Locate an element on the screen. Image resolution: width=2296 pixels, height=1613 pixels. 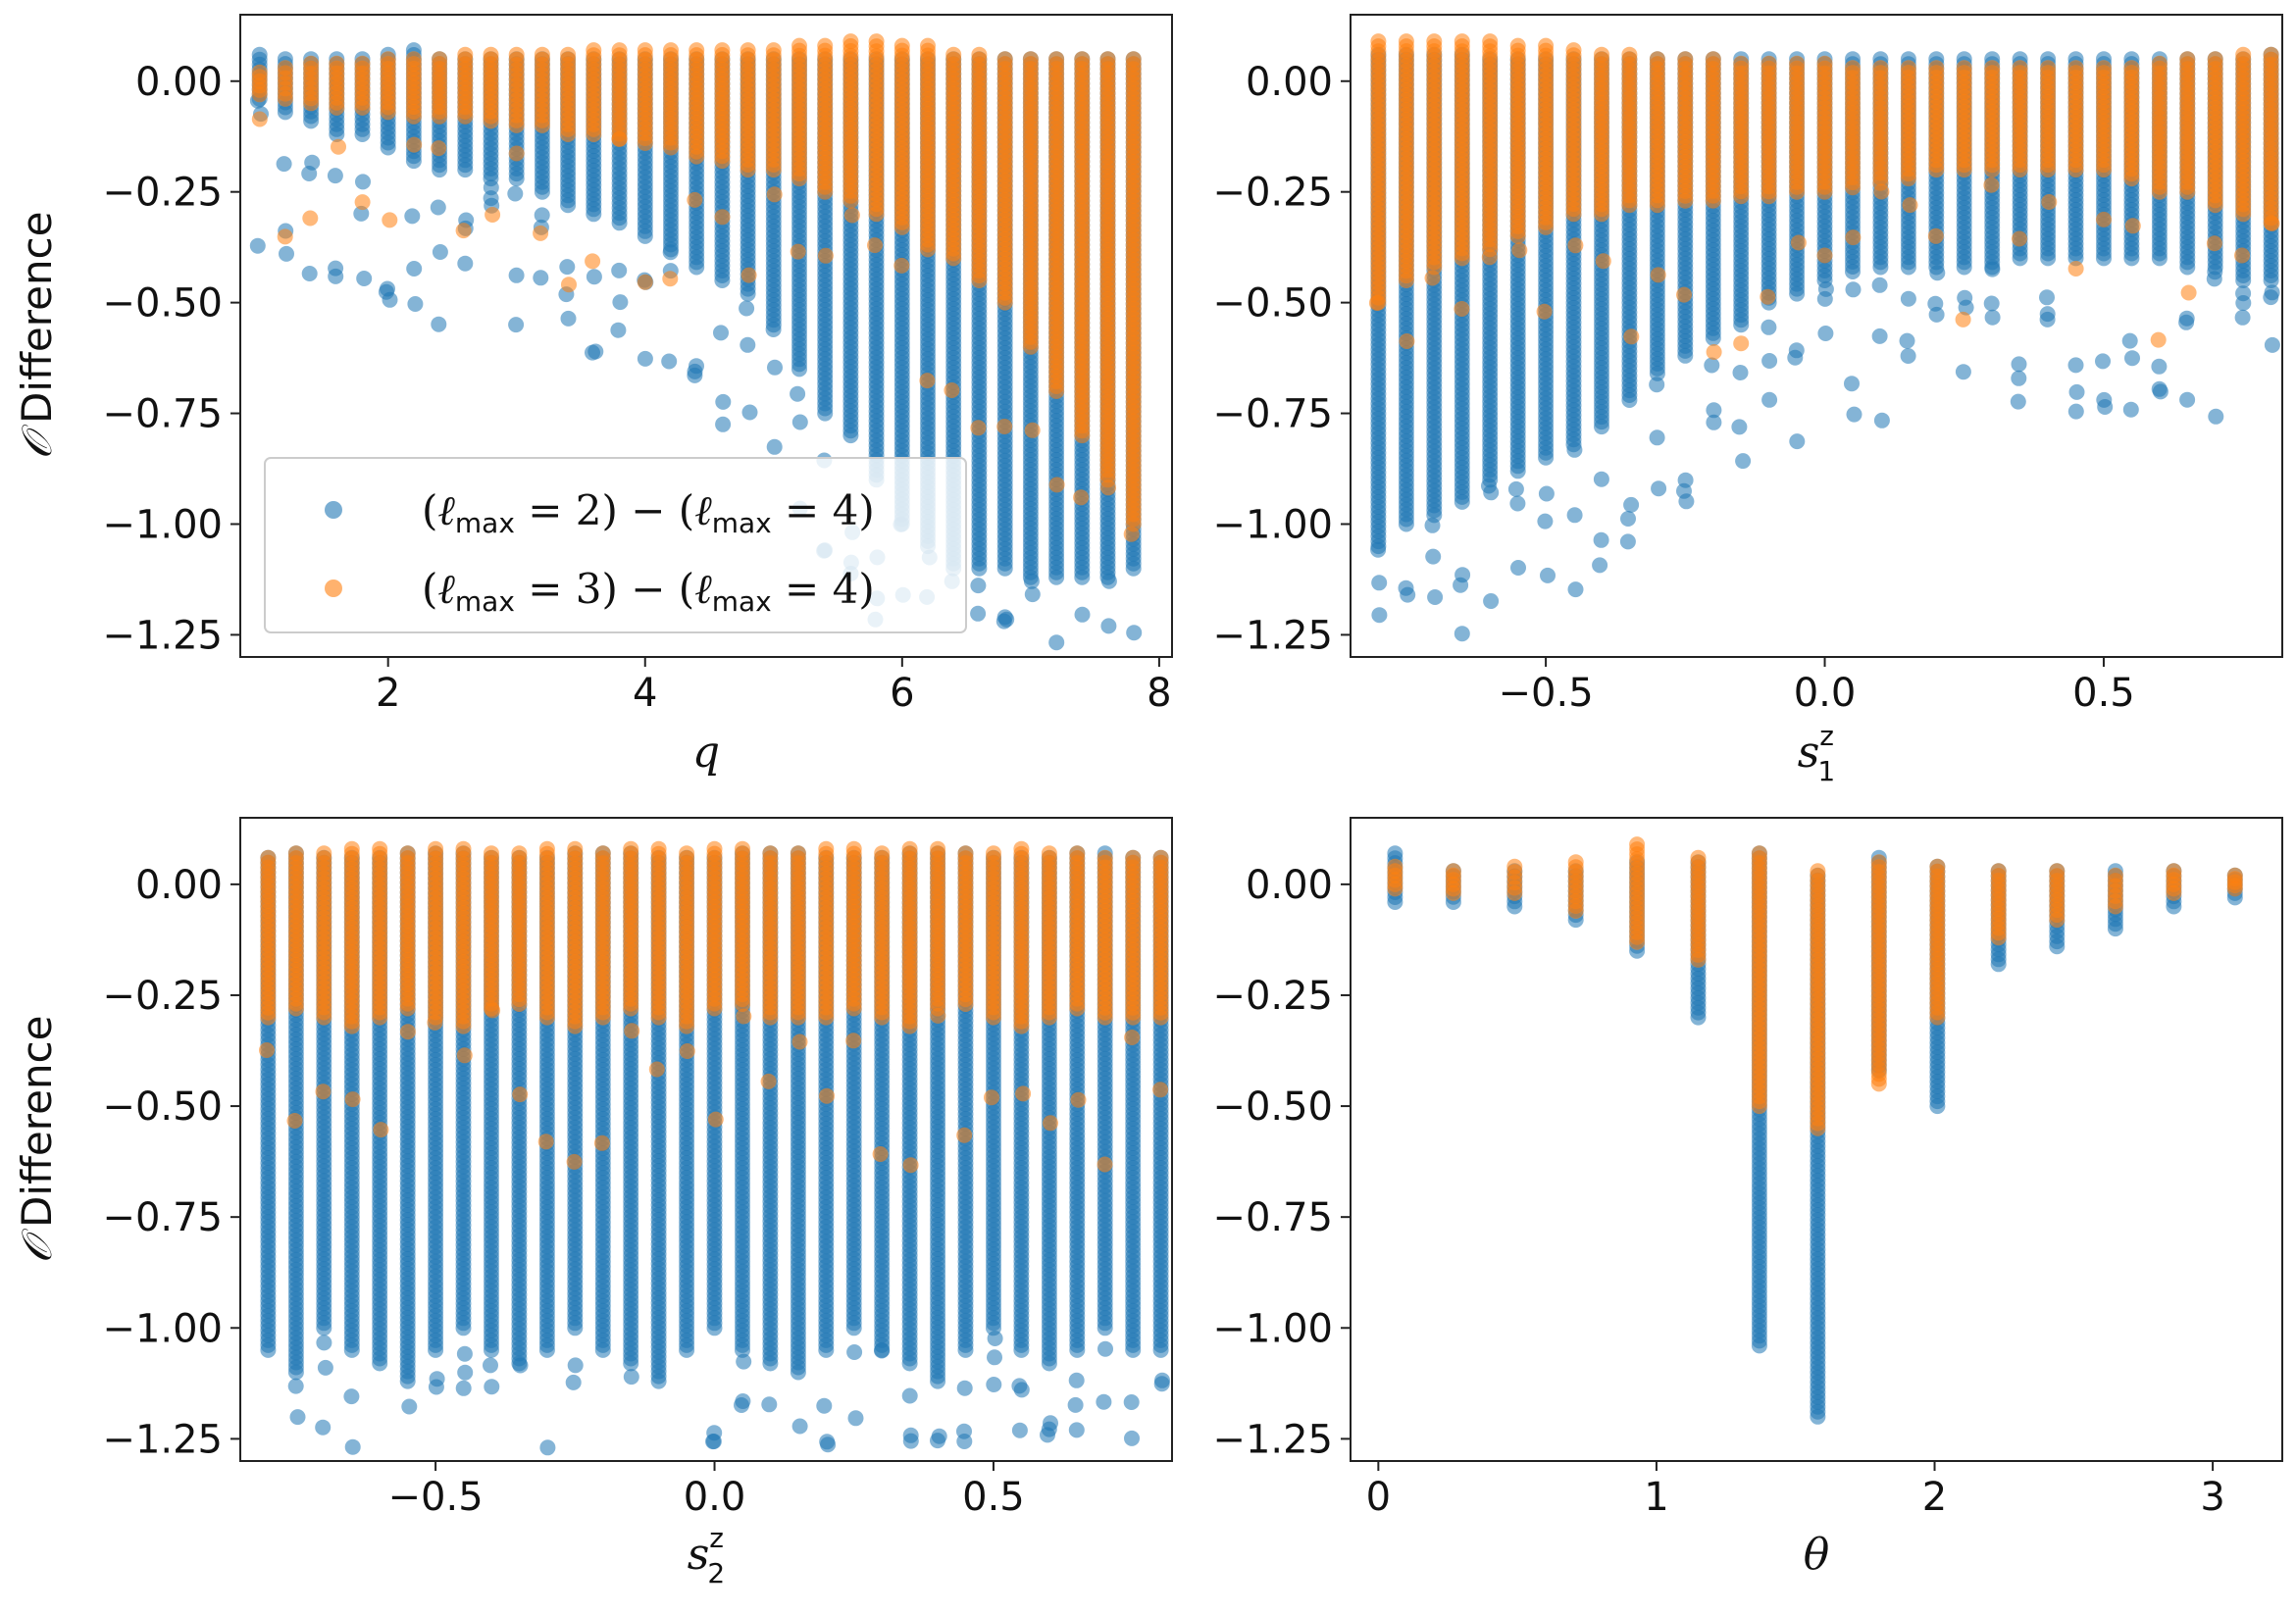
y-axis-label-text: Difference is located at coordinates (37, 318).